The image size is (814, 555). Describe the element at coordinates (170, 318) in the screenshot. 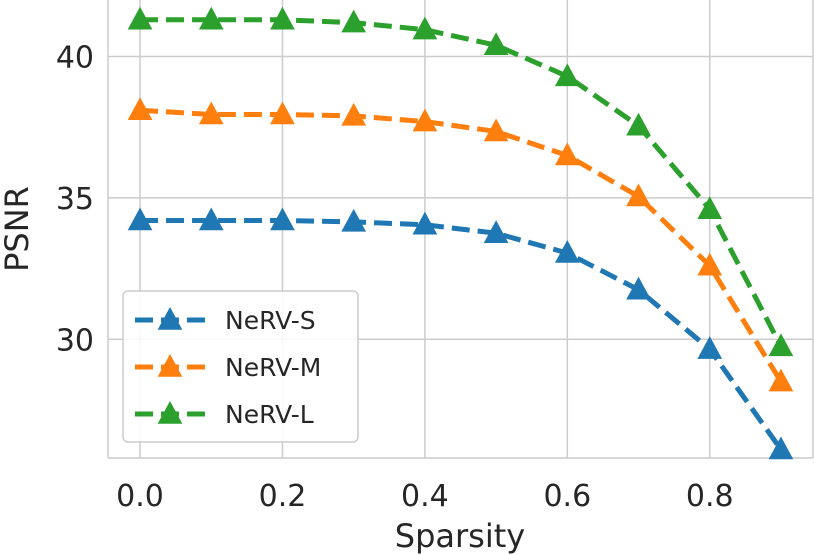

I see `legend-marker-nerv-s` at that location.